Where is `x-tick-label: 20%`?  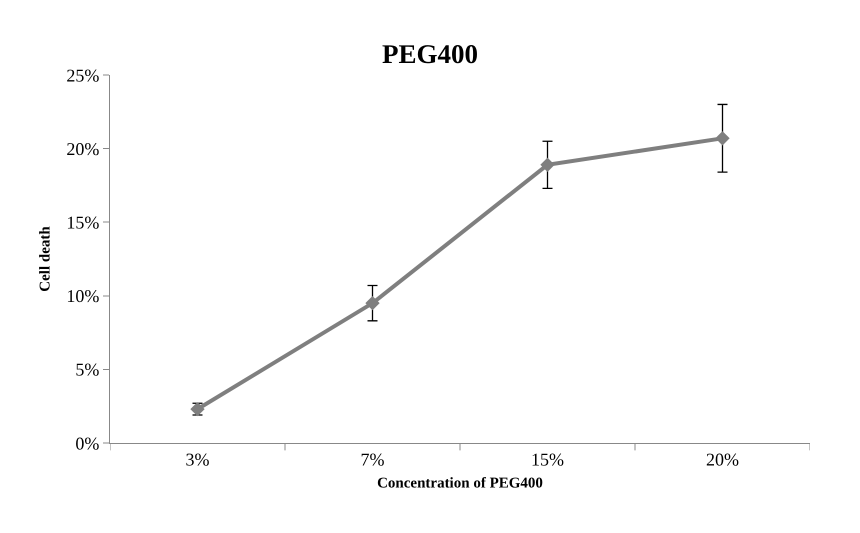
x-tick-label: 20% is located at coordinates (722, 460).